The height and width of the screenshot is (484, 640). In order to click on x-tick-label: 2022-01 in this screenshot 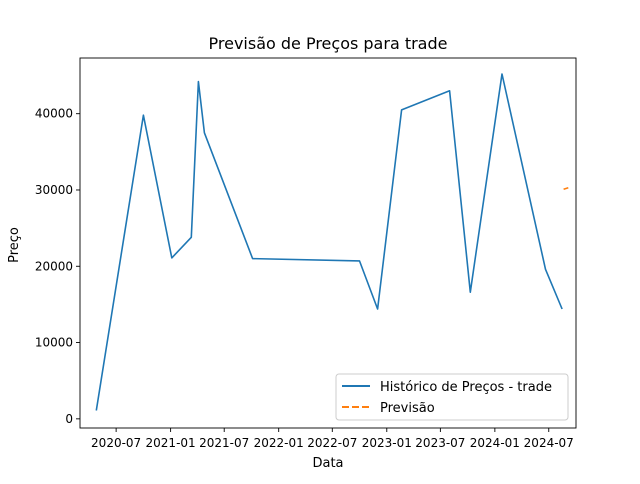, I will do `click(279, 443)`.